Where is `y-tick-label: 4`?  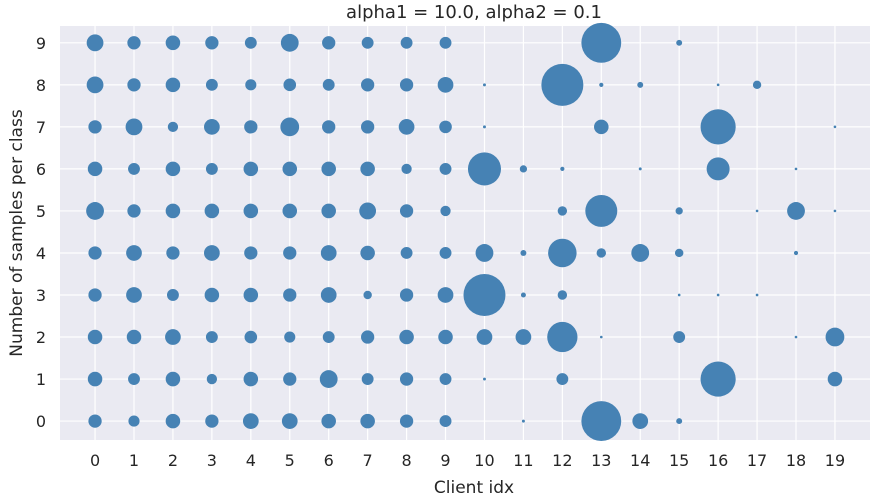 y-tick-label: 4 is located at coordinates (41, 253).